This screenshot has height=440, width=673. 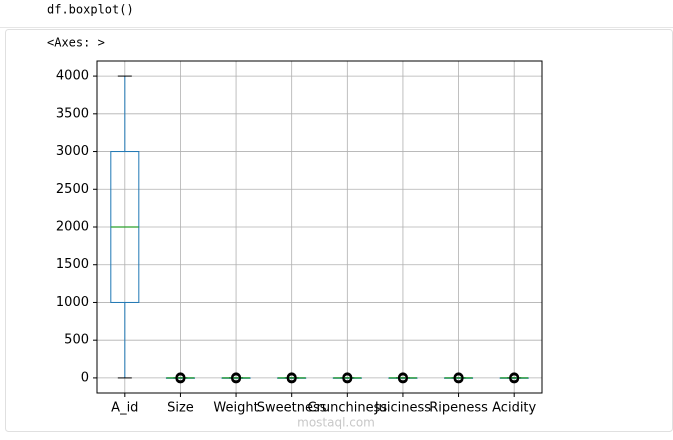 What do you see at coordinates (458, 408) in the screenshot?
I see `x-tick-label: Ripeness` at bounding box center [458, 408].